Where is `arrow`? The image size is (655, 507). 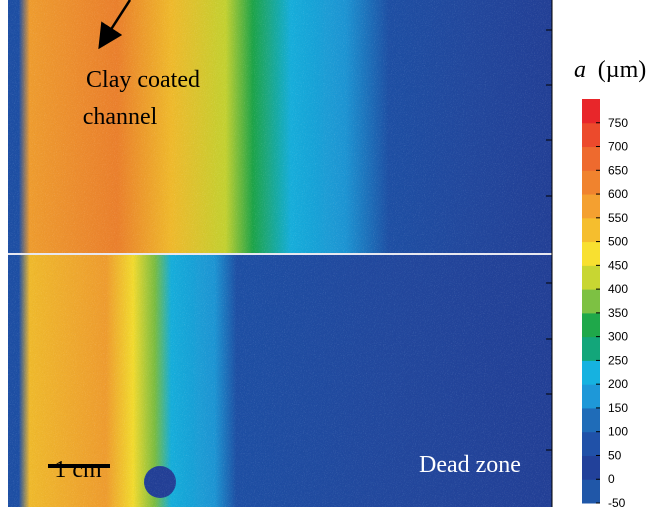 arrow is located at coordinates (115, 25).